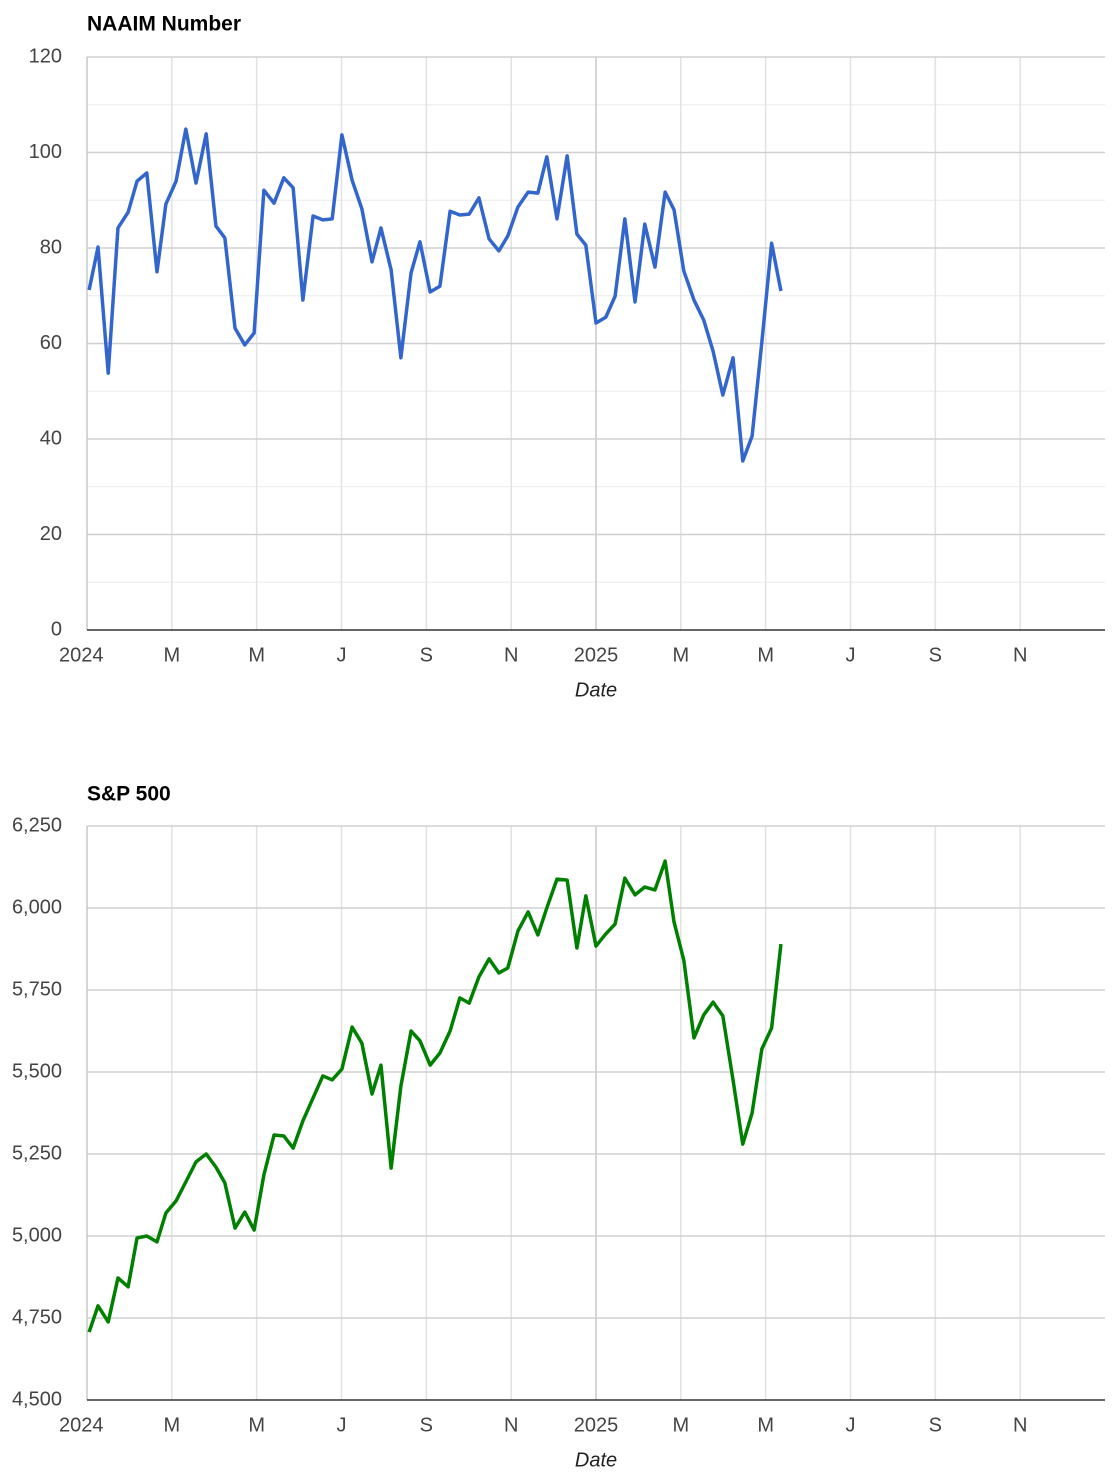 Image resolution: width=1117 pixels, height=1483 pixels. I want to click on y-tick-label: 0, so click(56, 629).